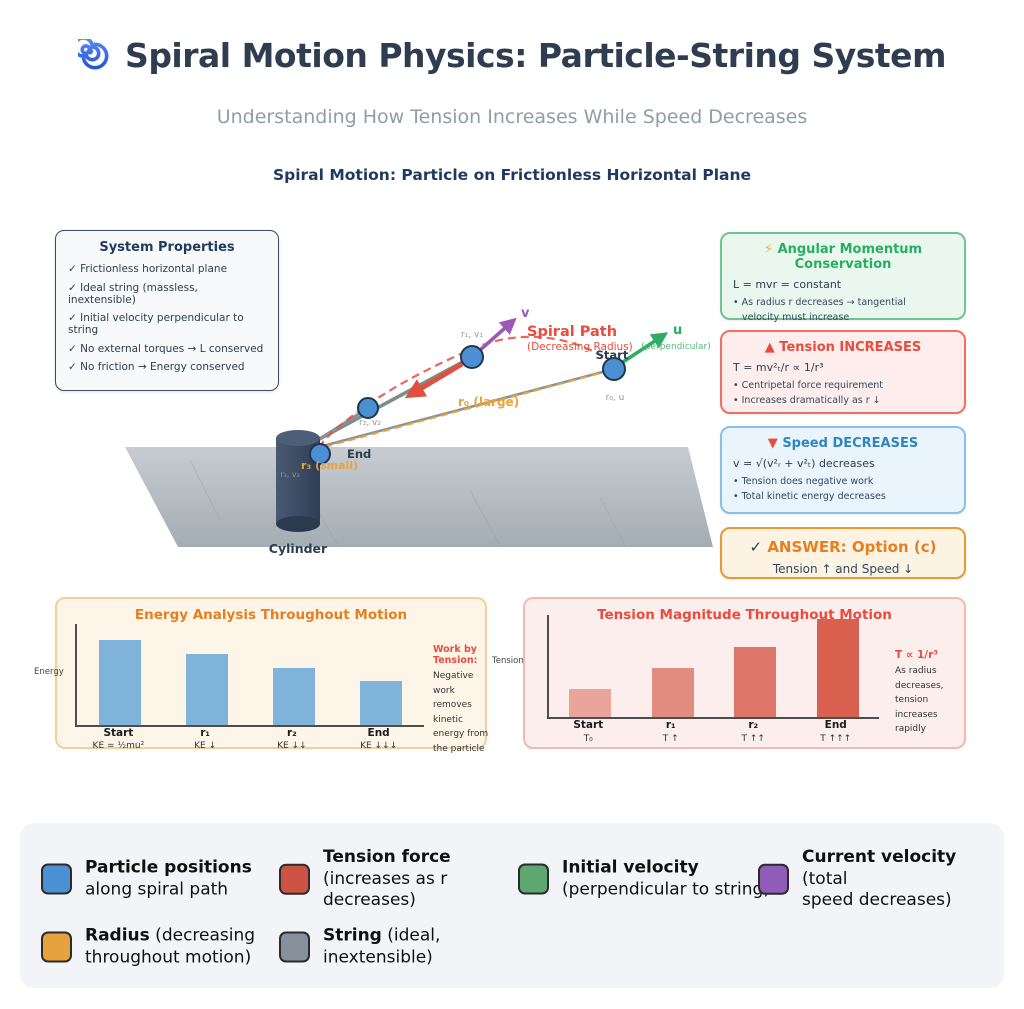 This screenshot has height=1009, width=1024. Describe the element at coordinates (712, 725) in the screenshot. I see `tension-x-labels: Start r₁ r₂ End` at that location.